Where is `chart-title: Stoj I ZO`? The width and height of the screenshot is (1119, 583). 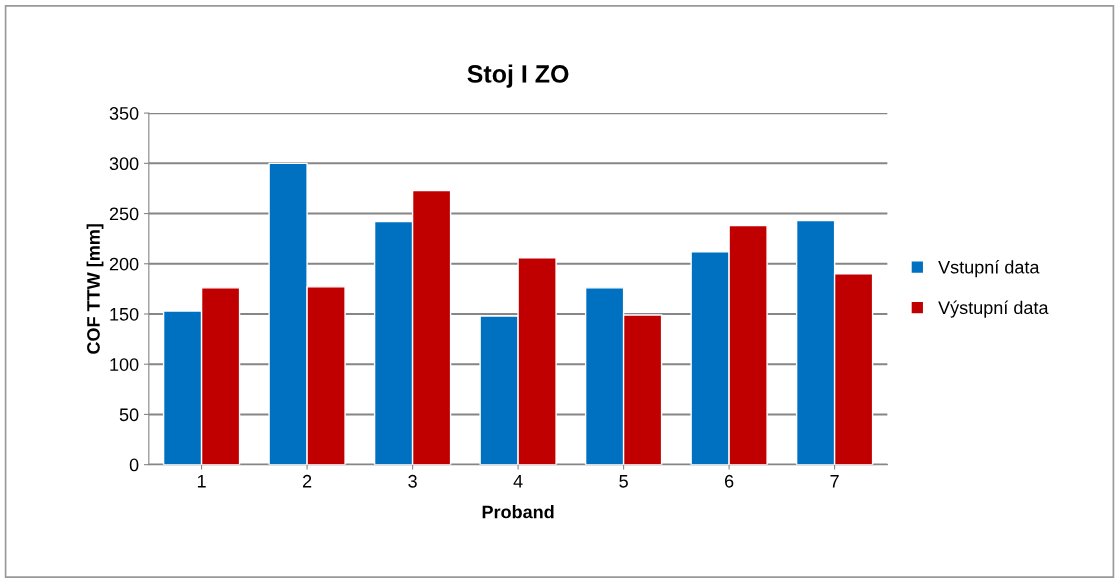
chart-title: Stoj I ZO is located at coordinates (518, 76).